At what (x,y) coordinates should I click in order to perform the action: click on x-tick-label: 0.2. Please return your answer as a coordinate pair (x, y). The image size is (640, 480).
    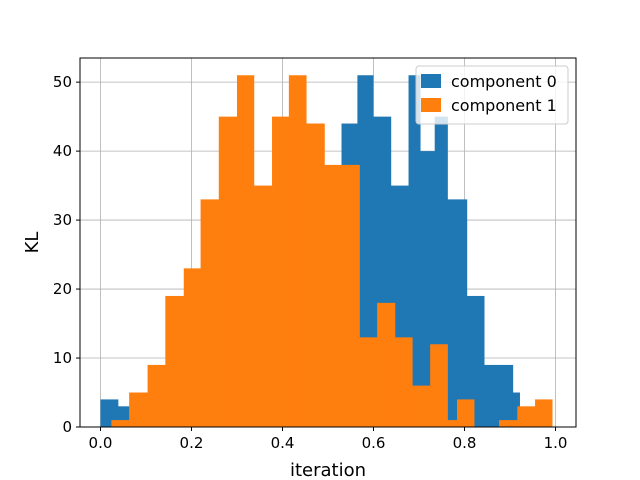
    Looking at the image, I should click on (192, 443).